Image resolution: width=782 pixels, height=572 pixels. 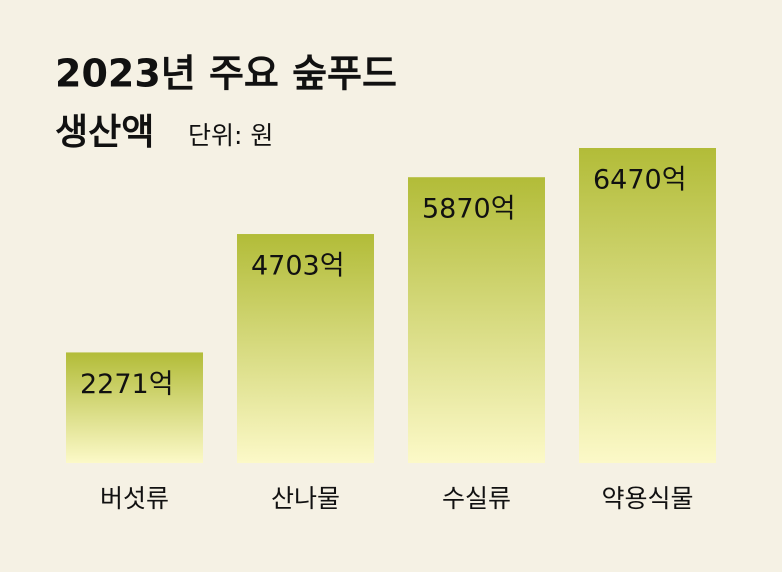 What do you see at coordinates (134, 498) in the screenshot?
I see `x-tick-label: 버섯류` at bounding box center [134, 498].